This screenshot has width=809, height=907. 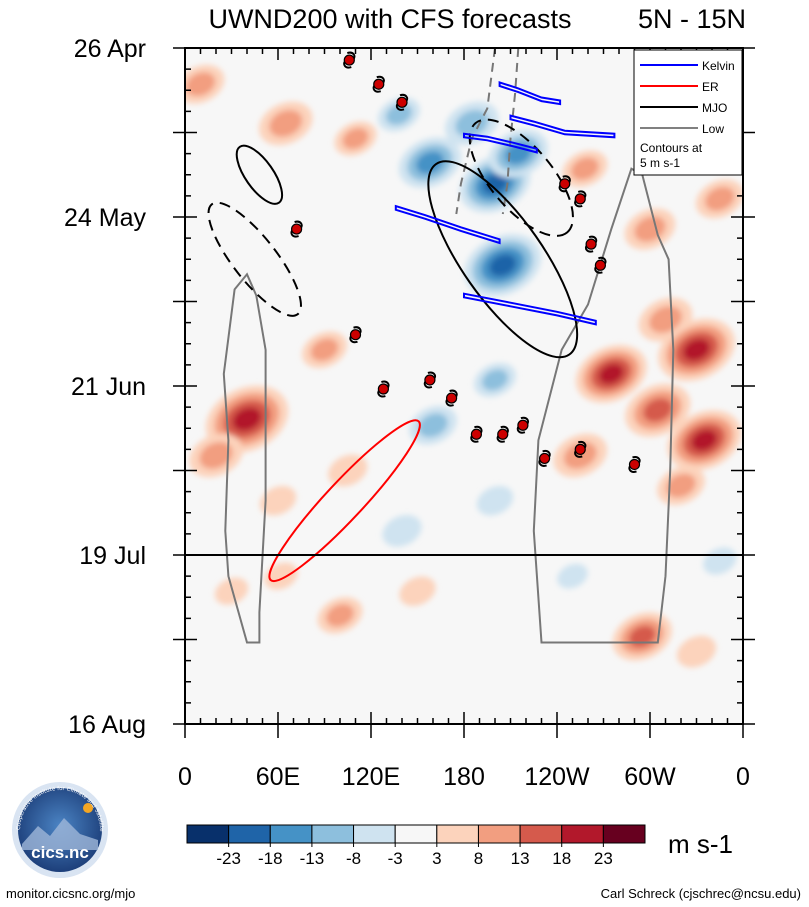 What do you see at coordinates (692, 19) in the screenshot?
I see `chart-region: 5N - 15N` at bounding box center [692, 19].